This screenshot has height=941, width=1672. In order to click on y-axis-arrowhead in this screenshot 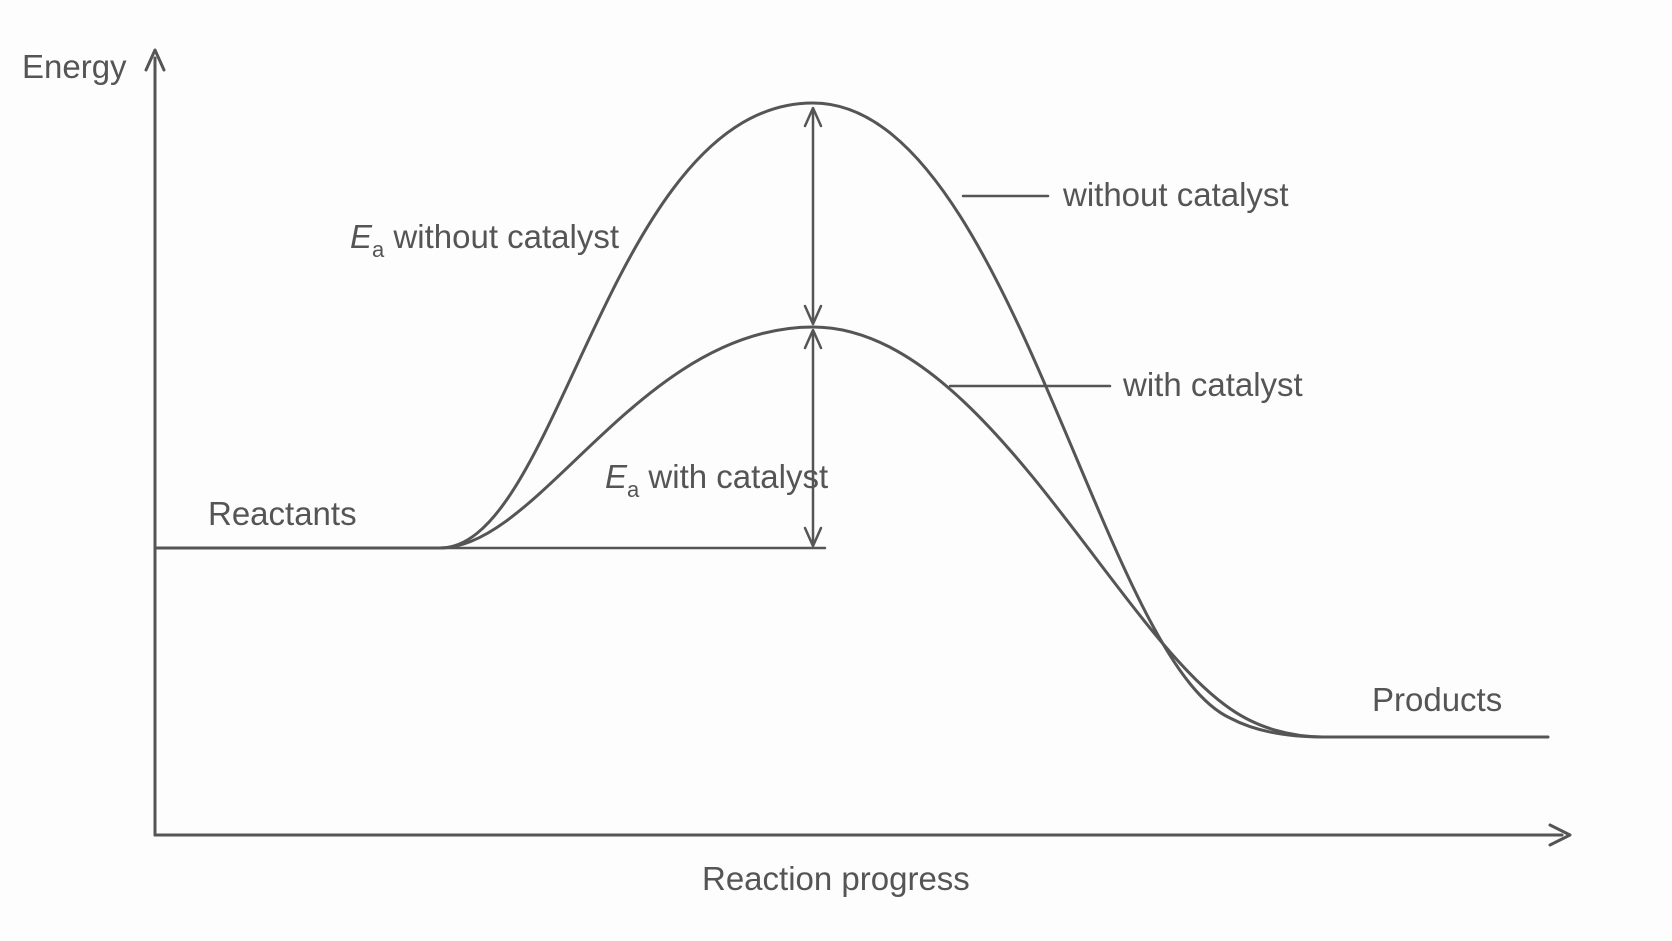, I will do `click(155, 60)`.